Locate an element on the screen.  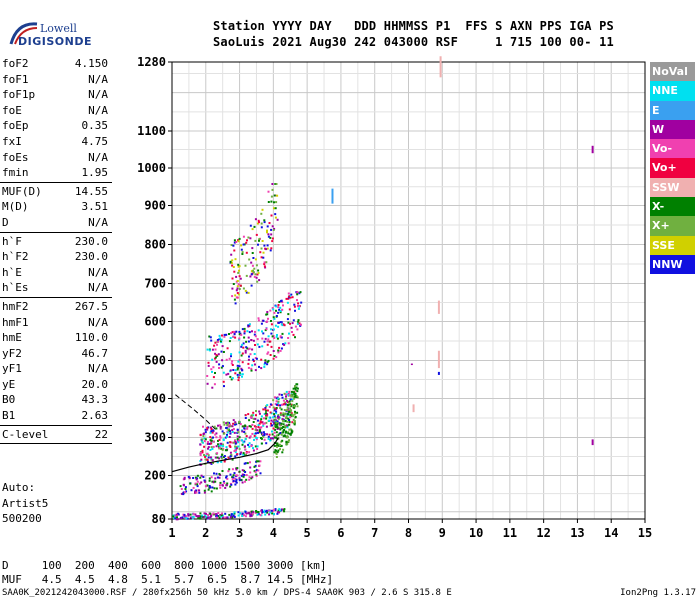
param-row: fxI 4.75 is located at coordinates (82, 142).